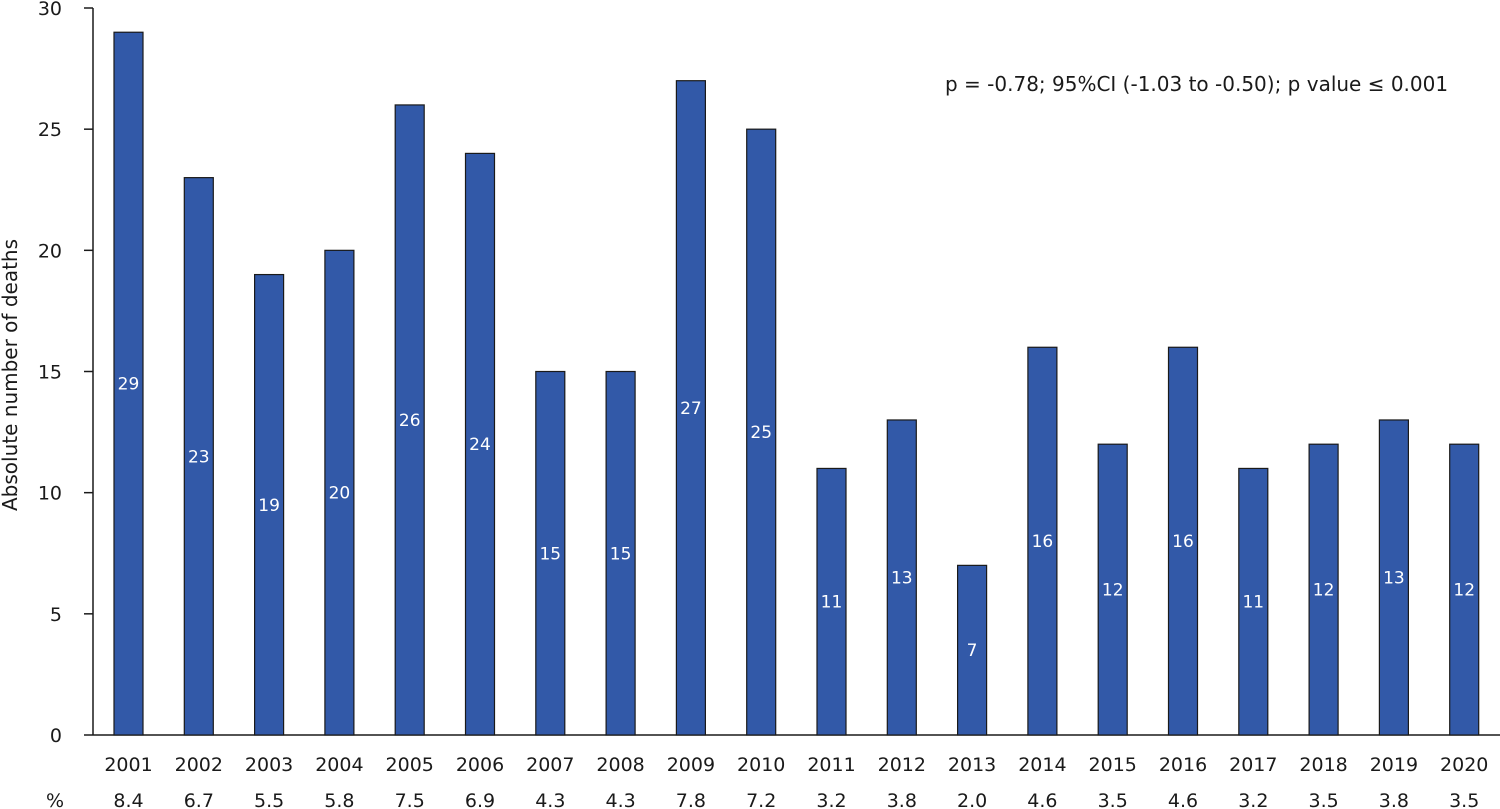 The image size is (1500, 809). I want to click on y-tick-label: 5, so click(56, 615).